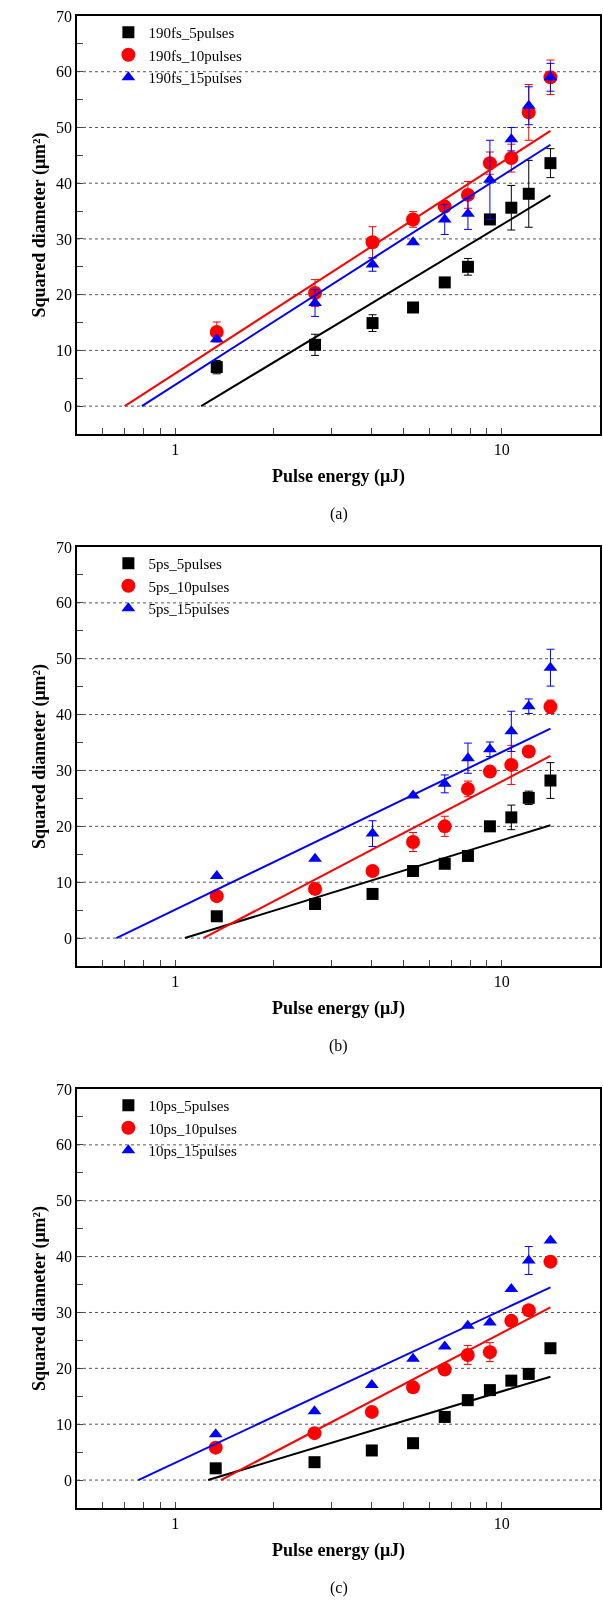 The width and height of the screenshot is (603, 1611). What do you see at coordinates (191, 33) in the screenshot?
I see `legend-label: 190fs_5pulses` at bounding box center [191, 33].